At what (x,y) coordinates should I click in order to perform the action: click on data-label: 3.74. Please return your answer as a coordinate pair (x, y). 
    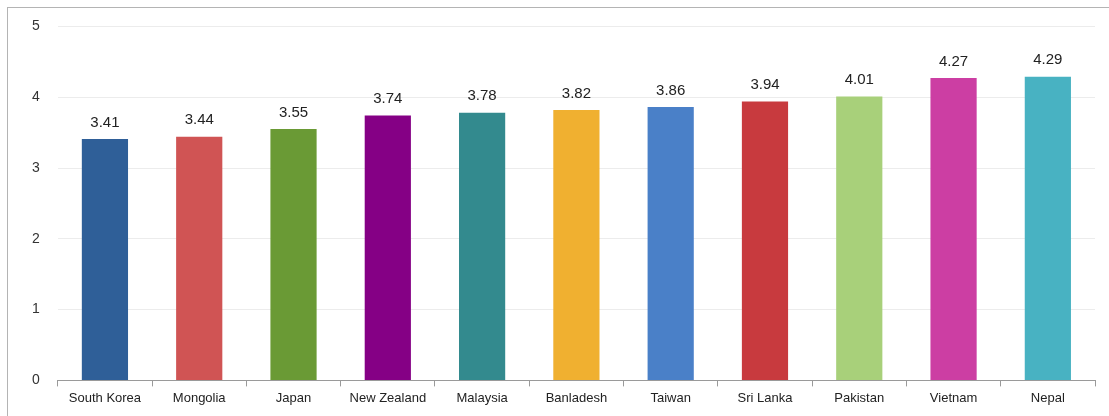
    Looking at the image, I should click on (388, 98).